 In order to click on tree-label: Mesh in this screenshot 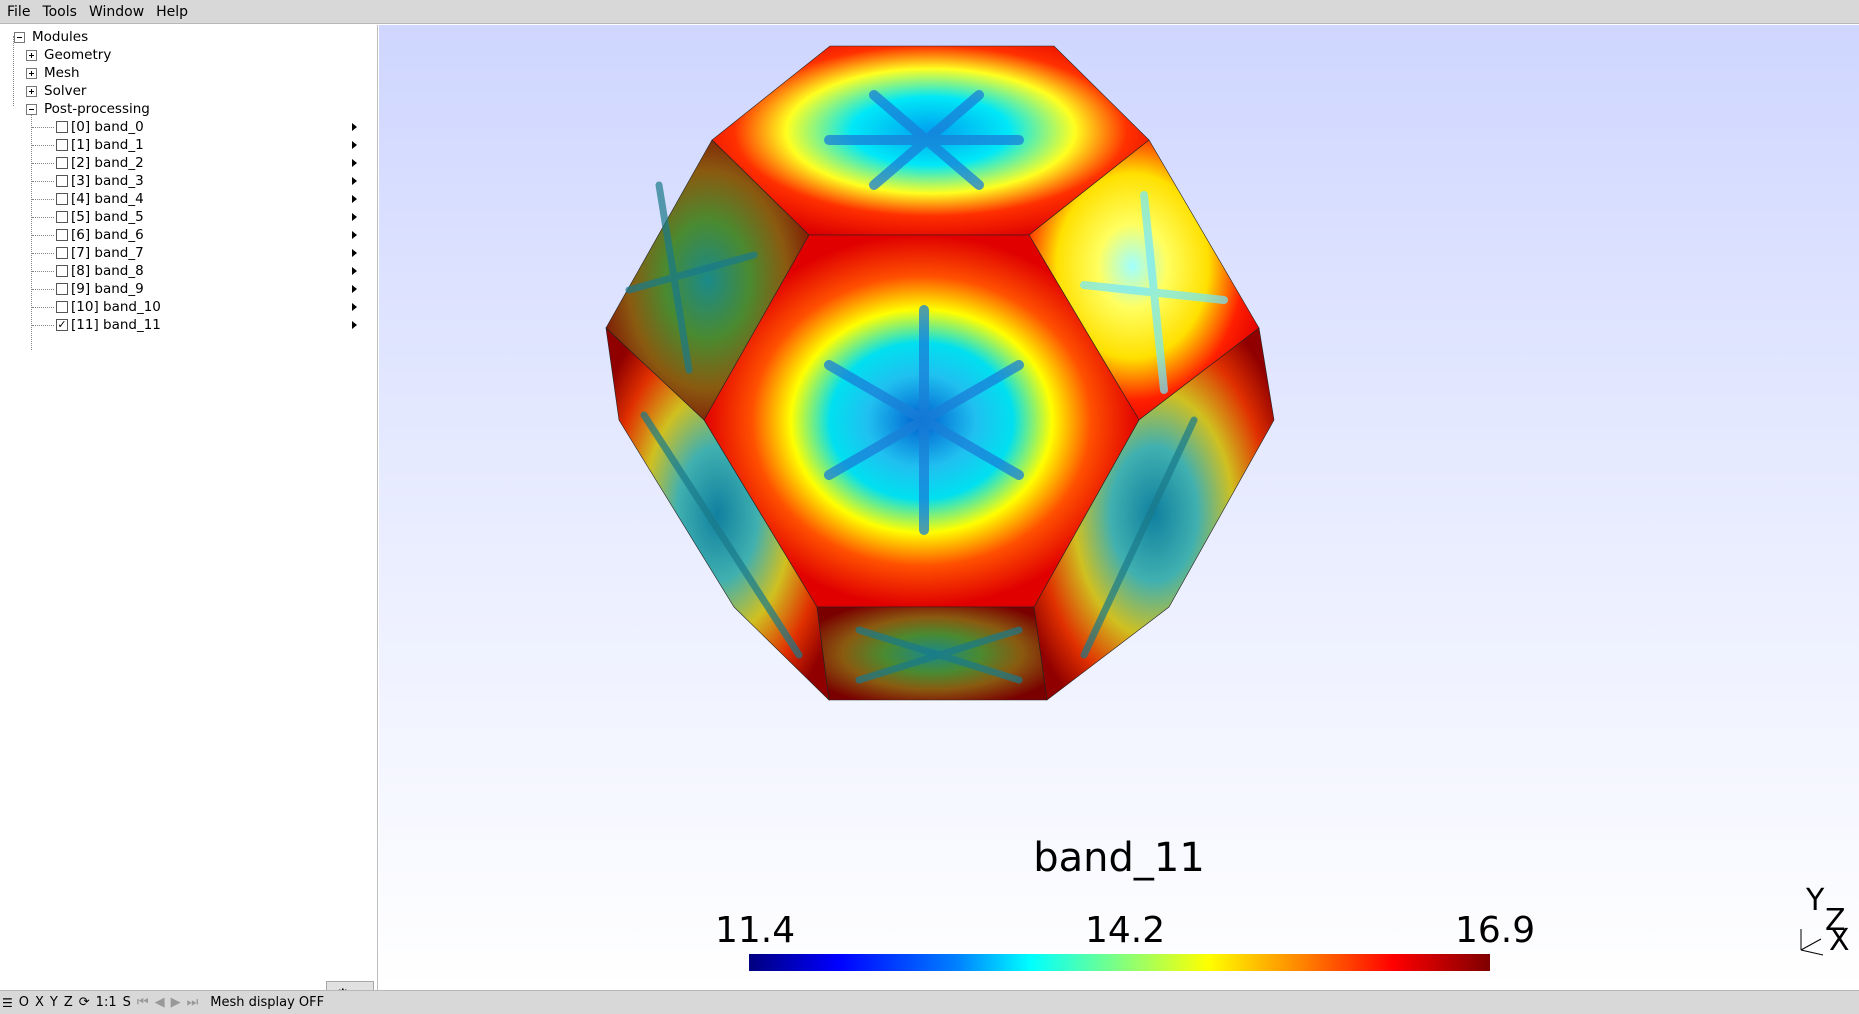, I will do `click(62, 73)`.